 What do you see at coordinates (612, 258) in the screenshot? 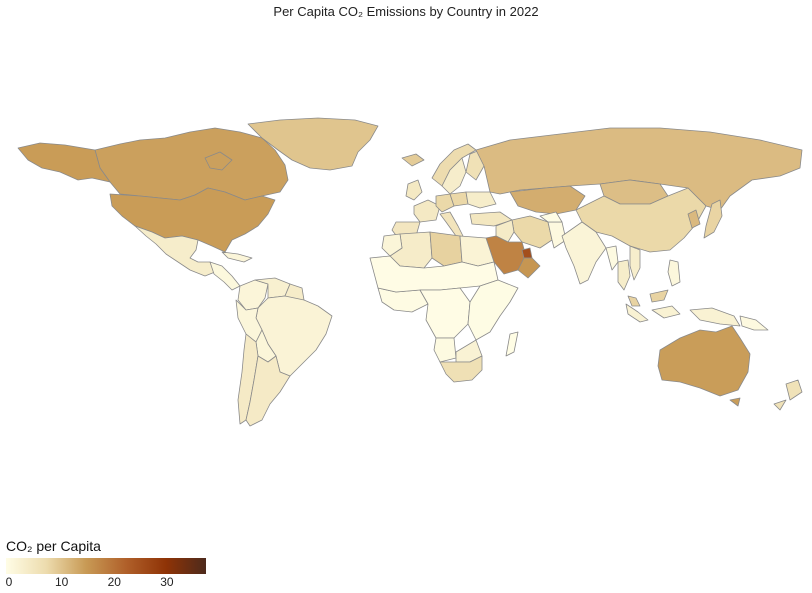
I see `region-myanmar` at bounding box center [612, 258].